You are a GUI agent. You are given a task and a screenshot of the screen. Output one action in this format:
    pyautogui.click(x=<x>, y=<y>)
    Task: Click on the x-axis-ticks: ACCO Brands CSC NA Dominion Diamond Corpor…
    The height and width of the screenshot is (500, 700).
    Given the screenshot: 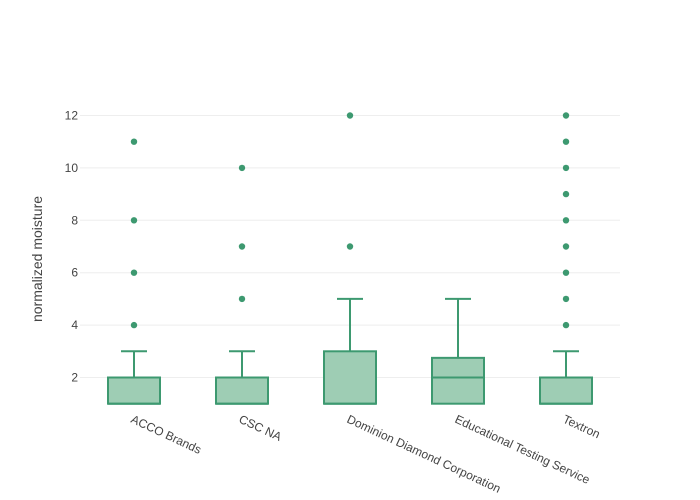 What is the action you would take?
    pyautogui.click(x=366, y=454)
    